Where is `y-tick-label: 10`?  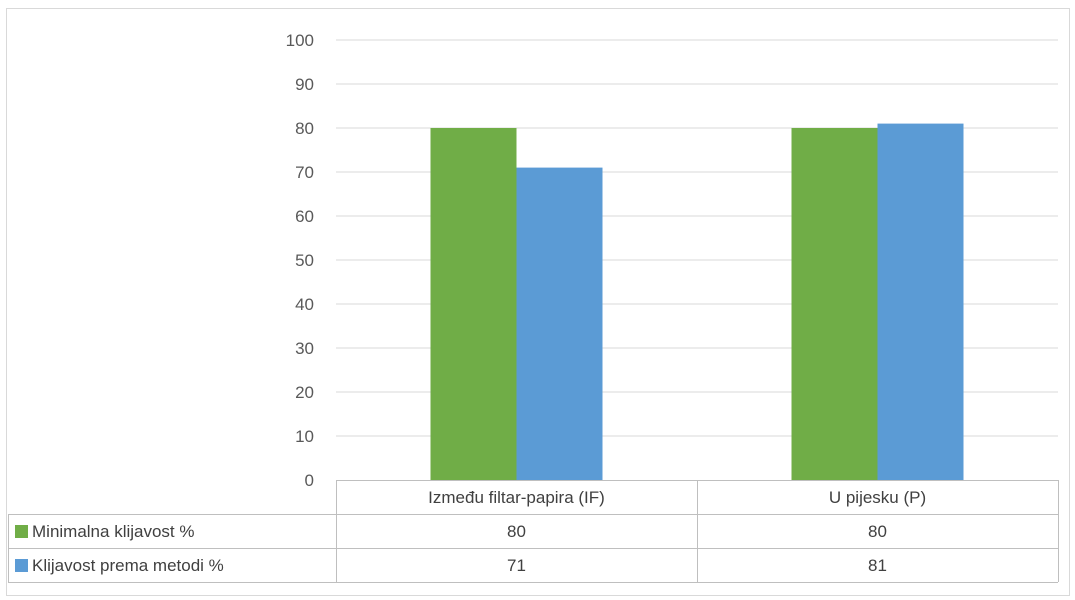 y-tick-label: 10 is located at coordinates (304, 436).